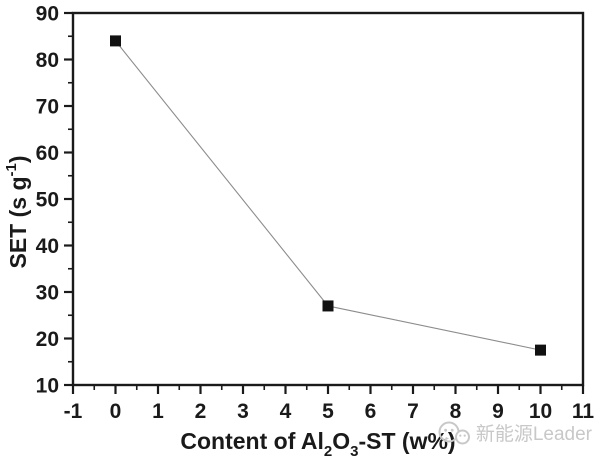 This screenshot has width=600, height=456. I want to click on x-tick-label: 7, so click(413, 411).